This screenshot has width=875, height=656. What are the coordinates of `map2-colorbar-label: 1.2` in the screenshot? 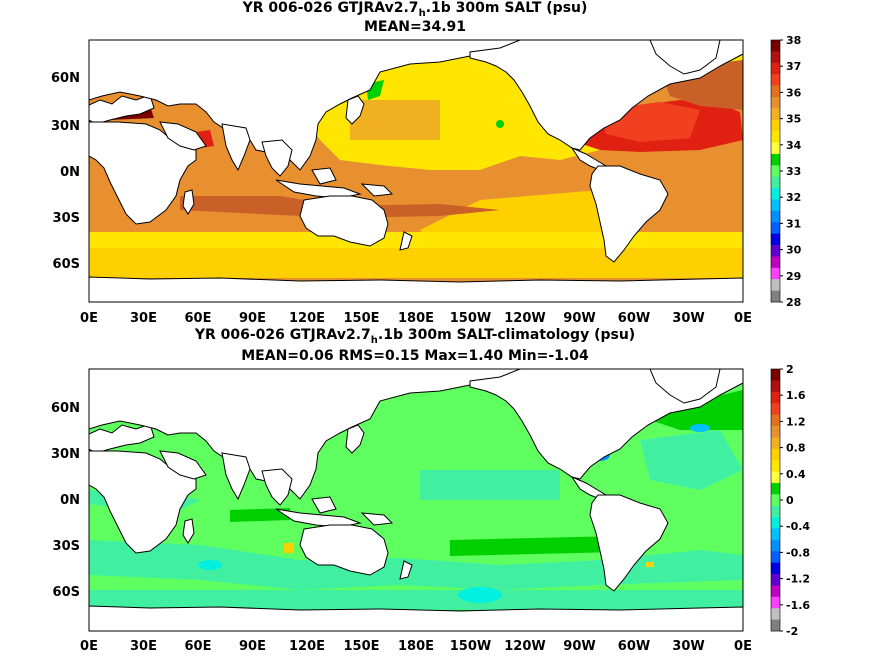 It's located at (796, 421).